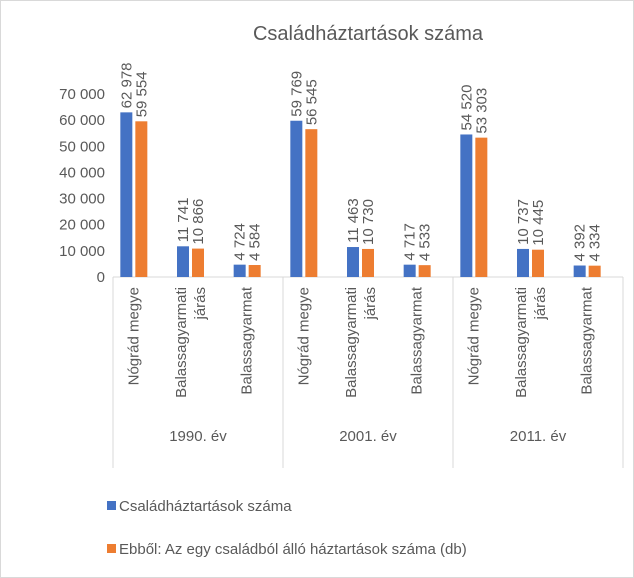  Describe the element at coordinates (82, 146) in the screenshot. I see `y-tick-label: 50 000` at that location.